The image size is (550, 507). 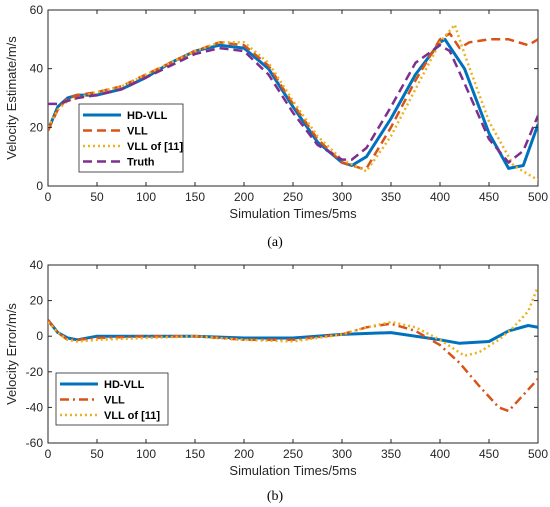 I want to click on legend-label-a-1: HD-VLL, so click(x=147, y=116).